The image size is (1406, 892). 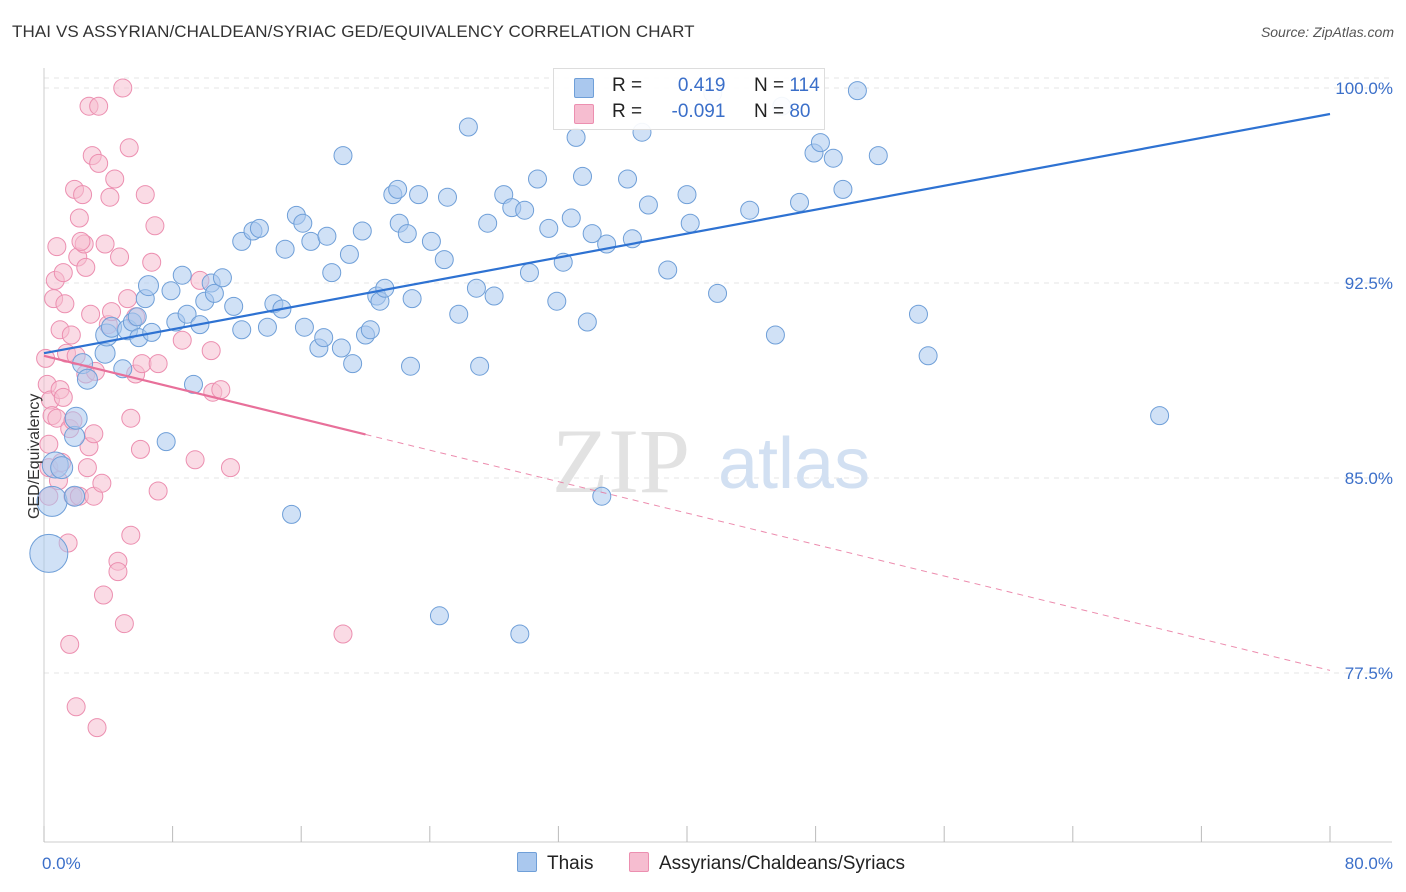 I want to click on bottom-legend-assyrians: Assyrians/Chaldeans/Syriacs, so click(x=767, y=863).